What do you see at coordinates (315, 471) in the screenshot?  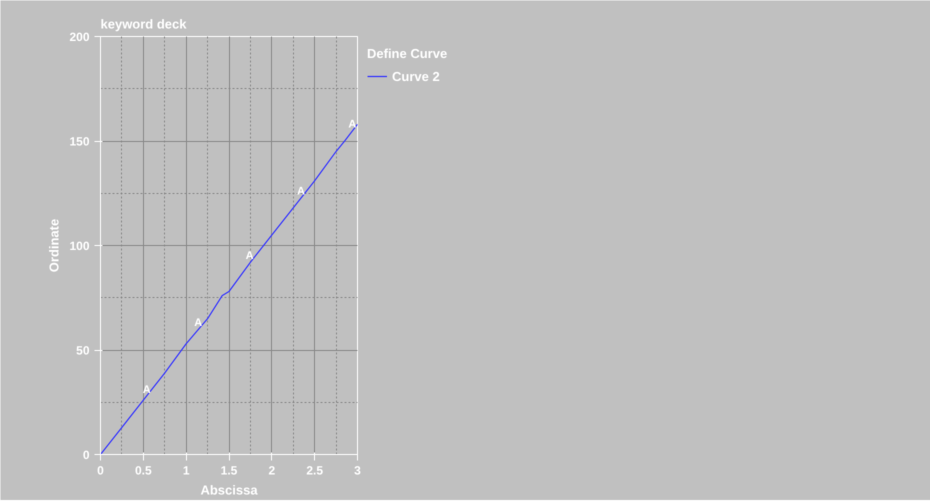 I see `x-tick-label: 2.5` at bounding box center [315, 471].